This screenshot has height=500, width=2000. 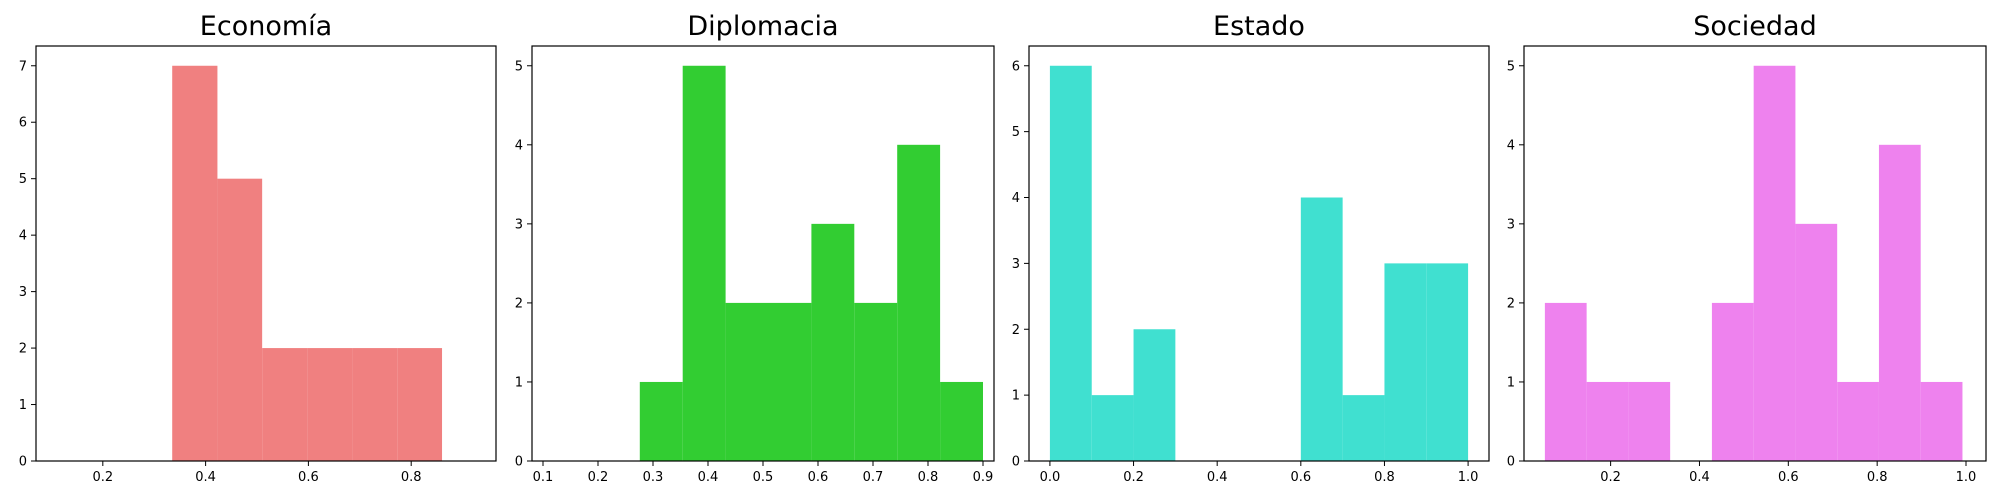 What do you see at coordinates (266, 26) in the screenshot?
I see `chart-title: Economía` at bounding box center [266, 26].